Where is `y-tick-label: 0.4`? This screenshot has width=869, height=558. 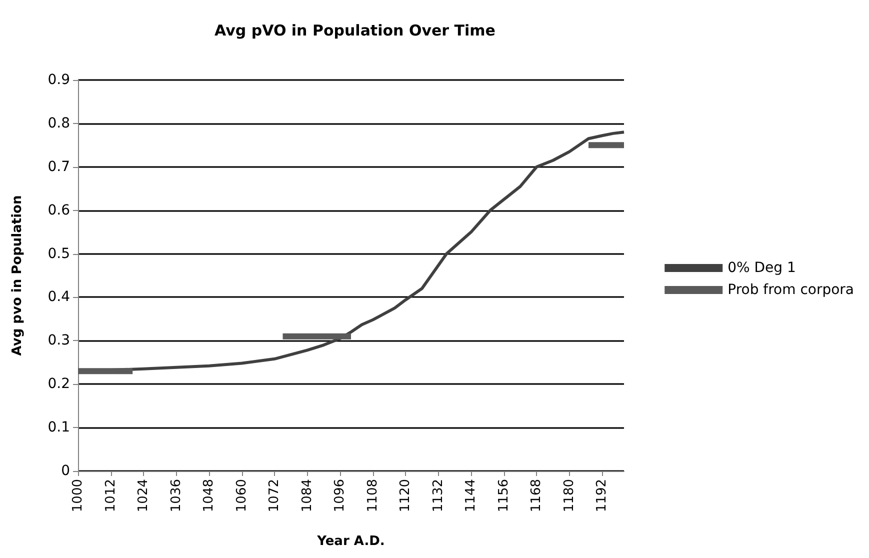
y-tick-label: 0.4 is located at coordinates (59, 297).